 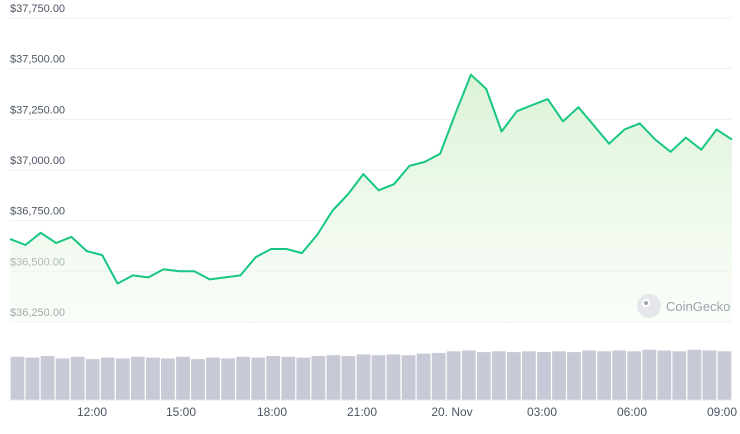 I want to click on x-tick-label: 06:00, so click(x=632, y=412).